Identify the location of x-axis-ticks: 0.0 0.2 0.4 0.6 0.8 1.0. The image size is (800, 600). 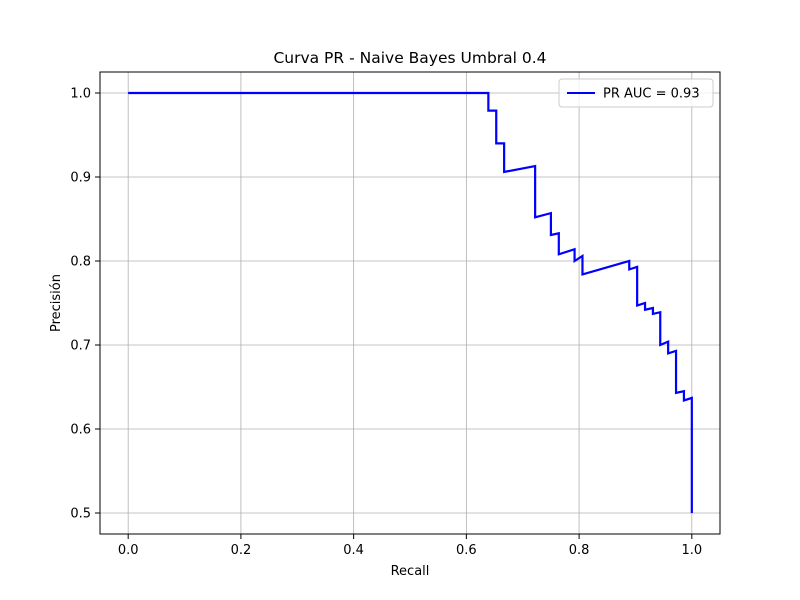
(410, 546).